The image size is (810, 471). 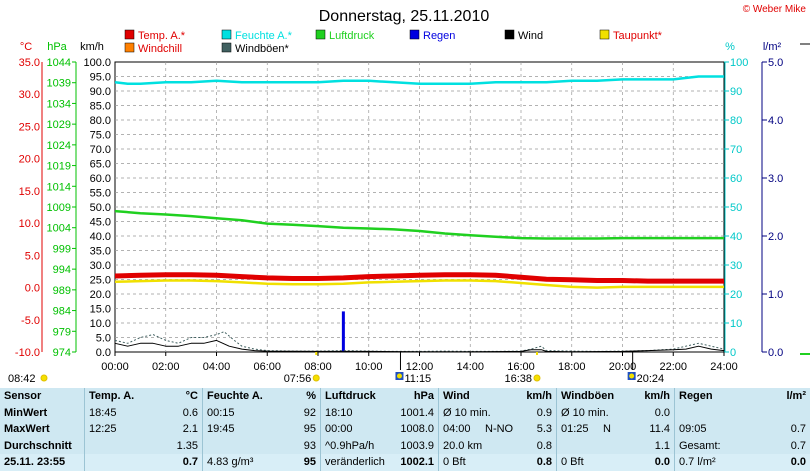 What do you see at coordinates (103, 339) in the screenshot?
I see `tick-label-kmh: 5.0` at bounding box center [103, 339].